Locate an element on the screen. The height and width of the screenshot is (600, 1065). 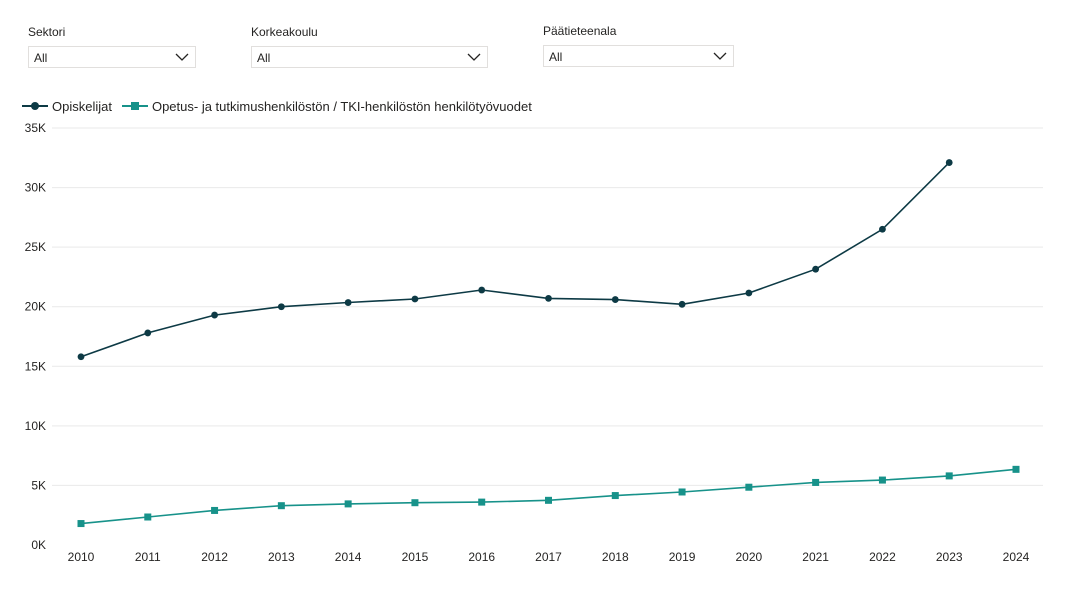
y-tick-label: 10K is located at coordinates (35, 426).